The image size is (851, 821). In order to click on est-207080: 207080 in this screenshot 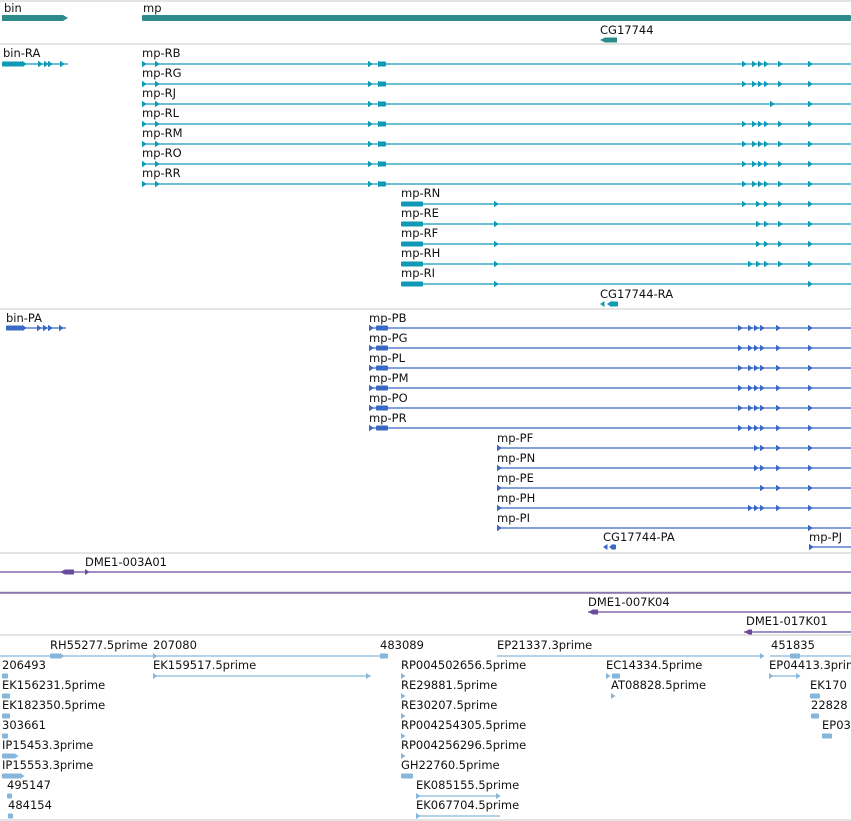, I will do `click(175, 648)`.